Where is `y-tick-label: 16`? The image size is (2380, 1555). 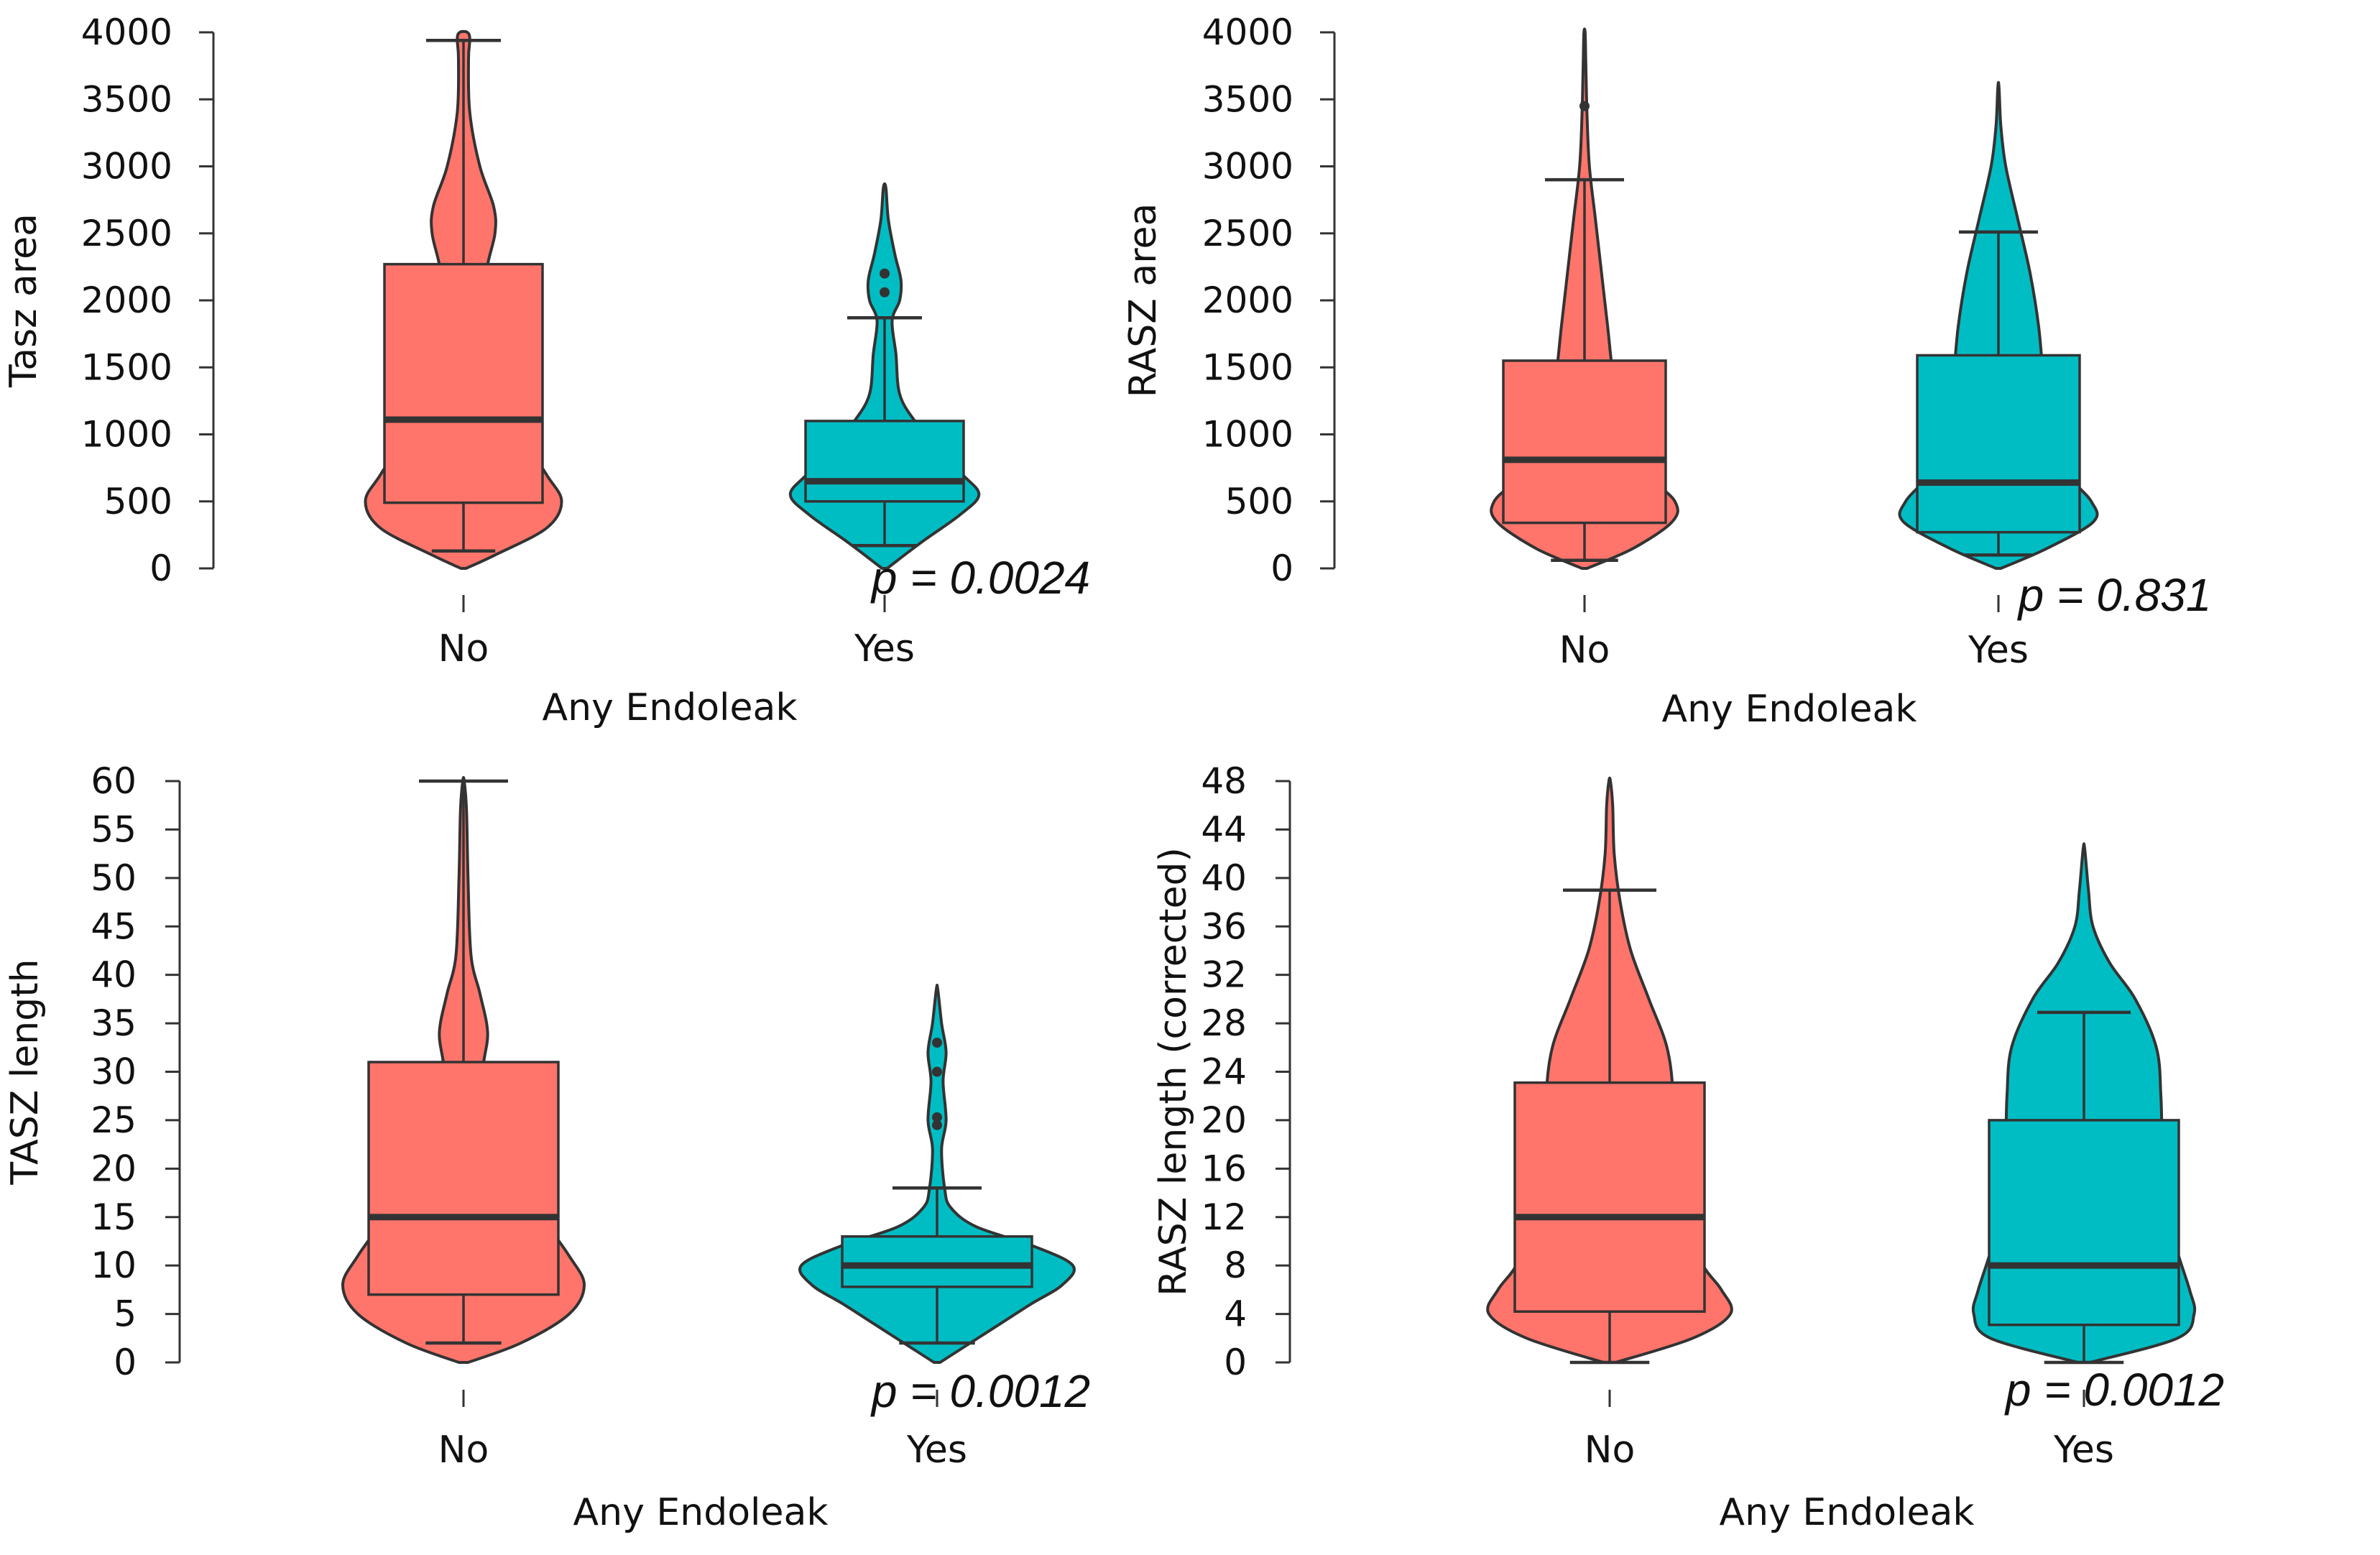
y-tick-label: 16 is located at coordinates (1224, 1168).